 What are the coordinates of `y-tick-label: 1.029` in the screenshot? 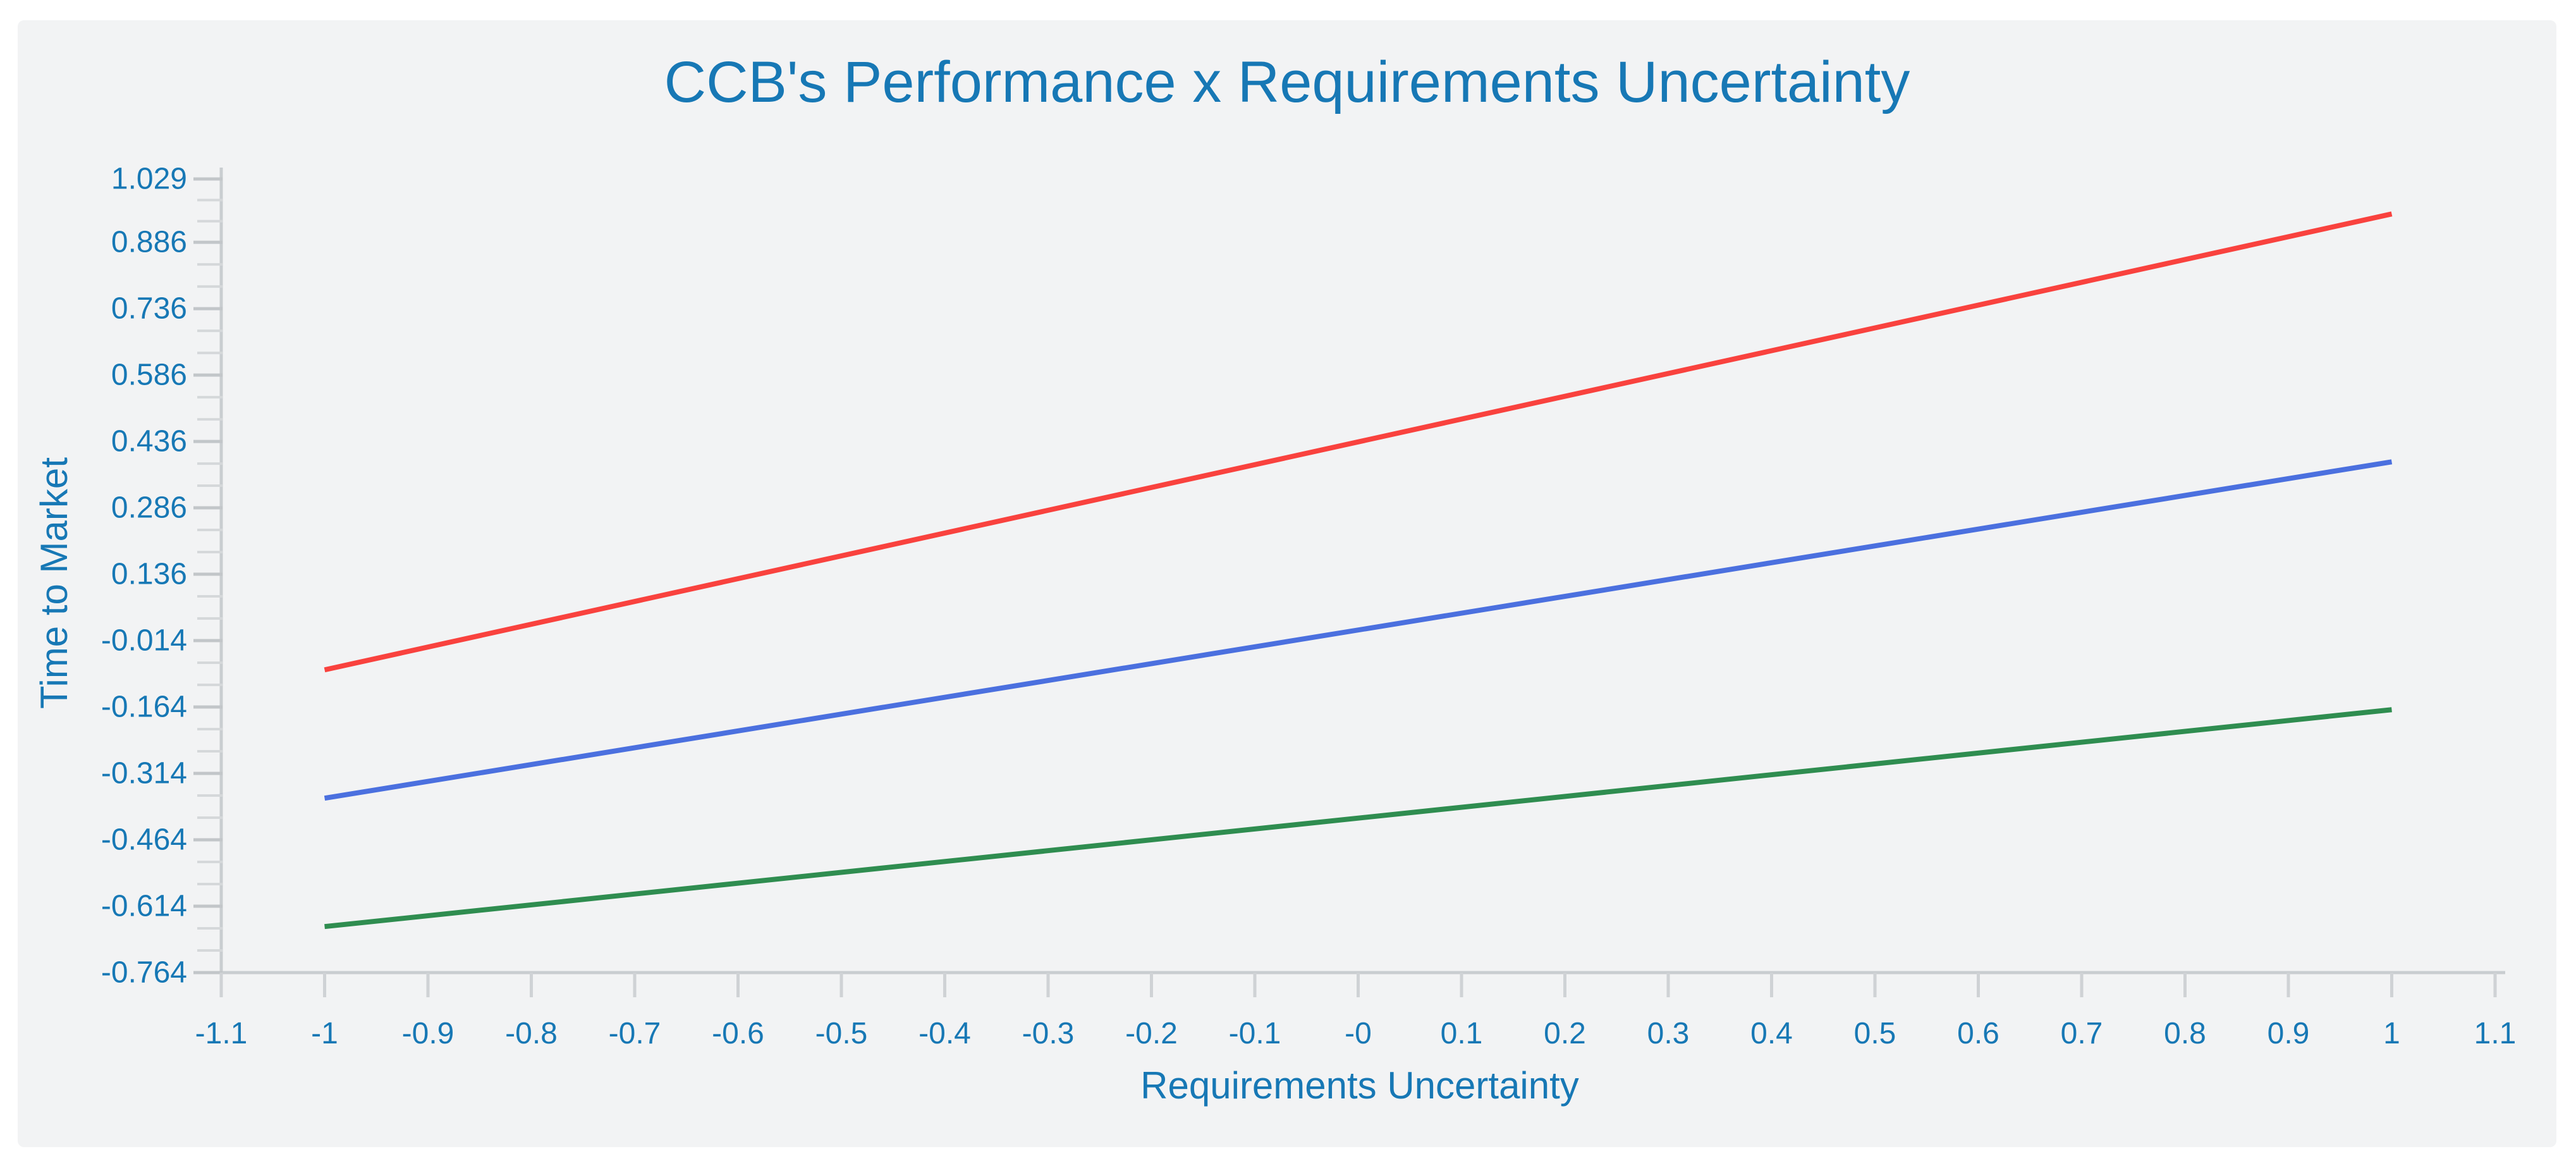 It's located at (149, 179).